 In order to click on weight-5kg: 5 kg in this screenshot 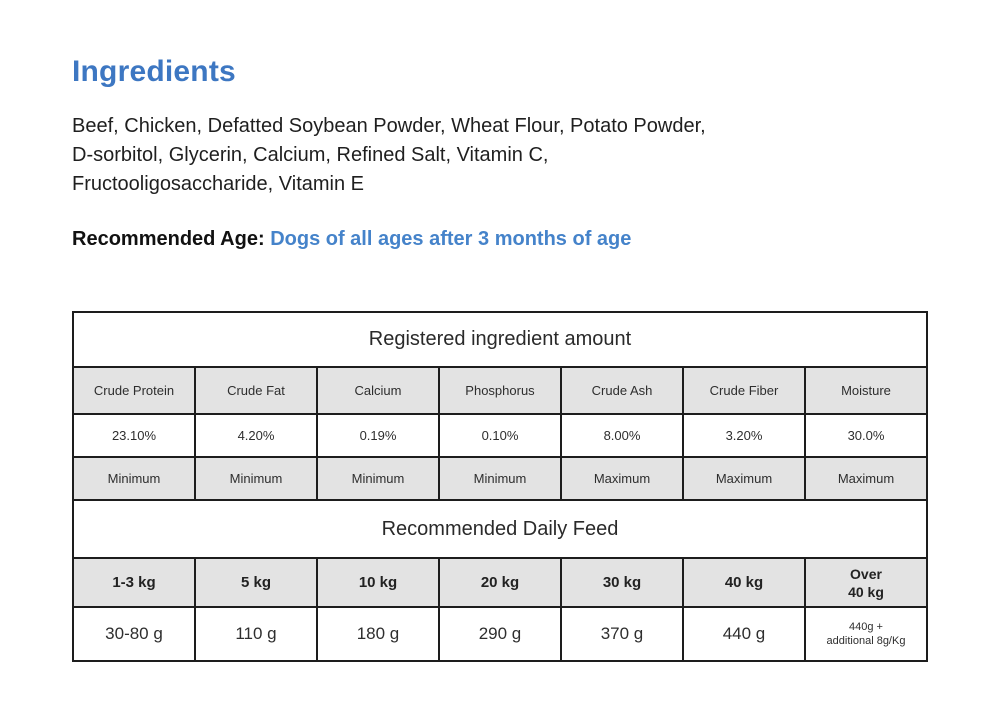, I will do `click(256, 582)`.